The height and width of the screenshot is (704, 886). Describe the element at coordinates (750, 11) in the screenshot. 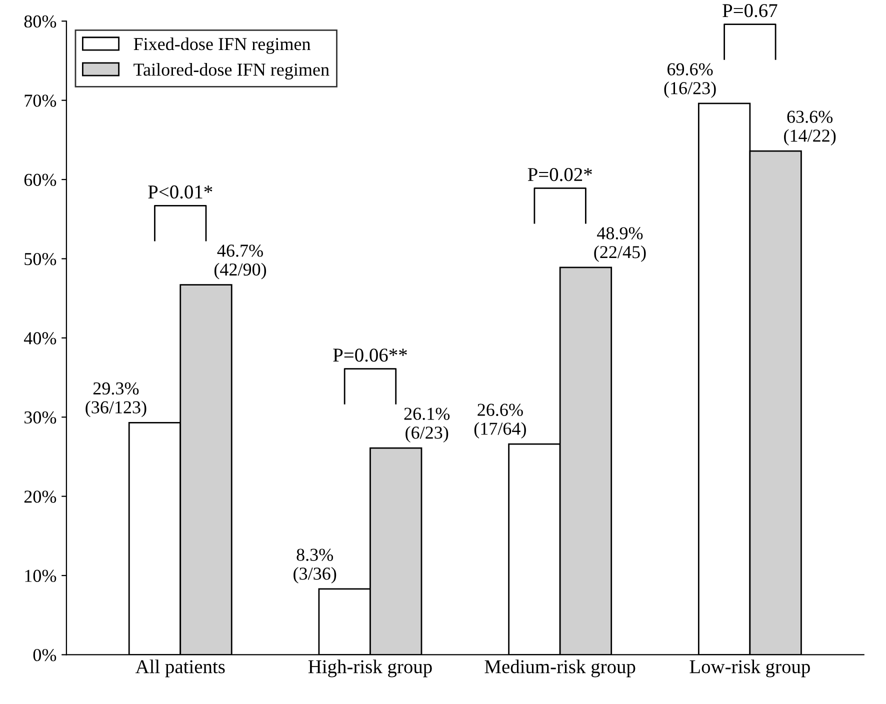

I see `text: P=0.67` at that location.